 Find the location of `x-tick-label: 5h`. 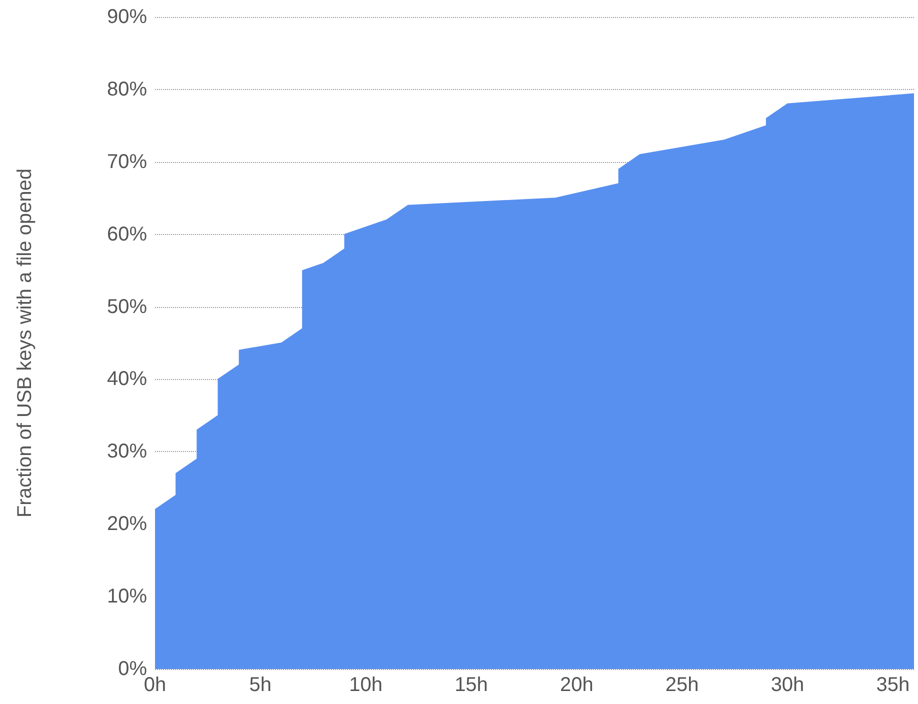

x-tick-label: 5h is located at coordinates (260, 685).